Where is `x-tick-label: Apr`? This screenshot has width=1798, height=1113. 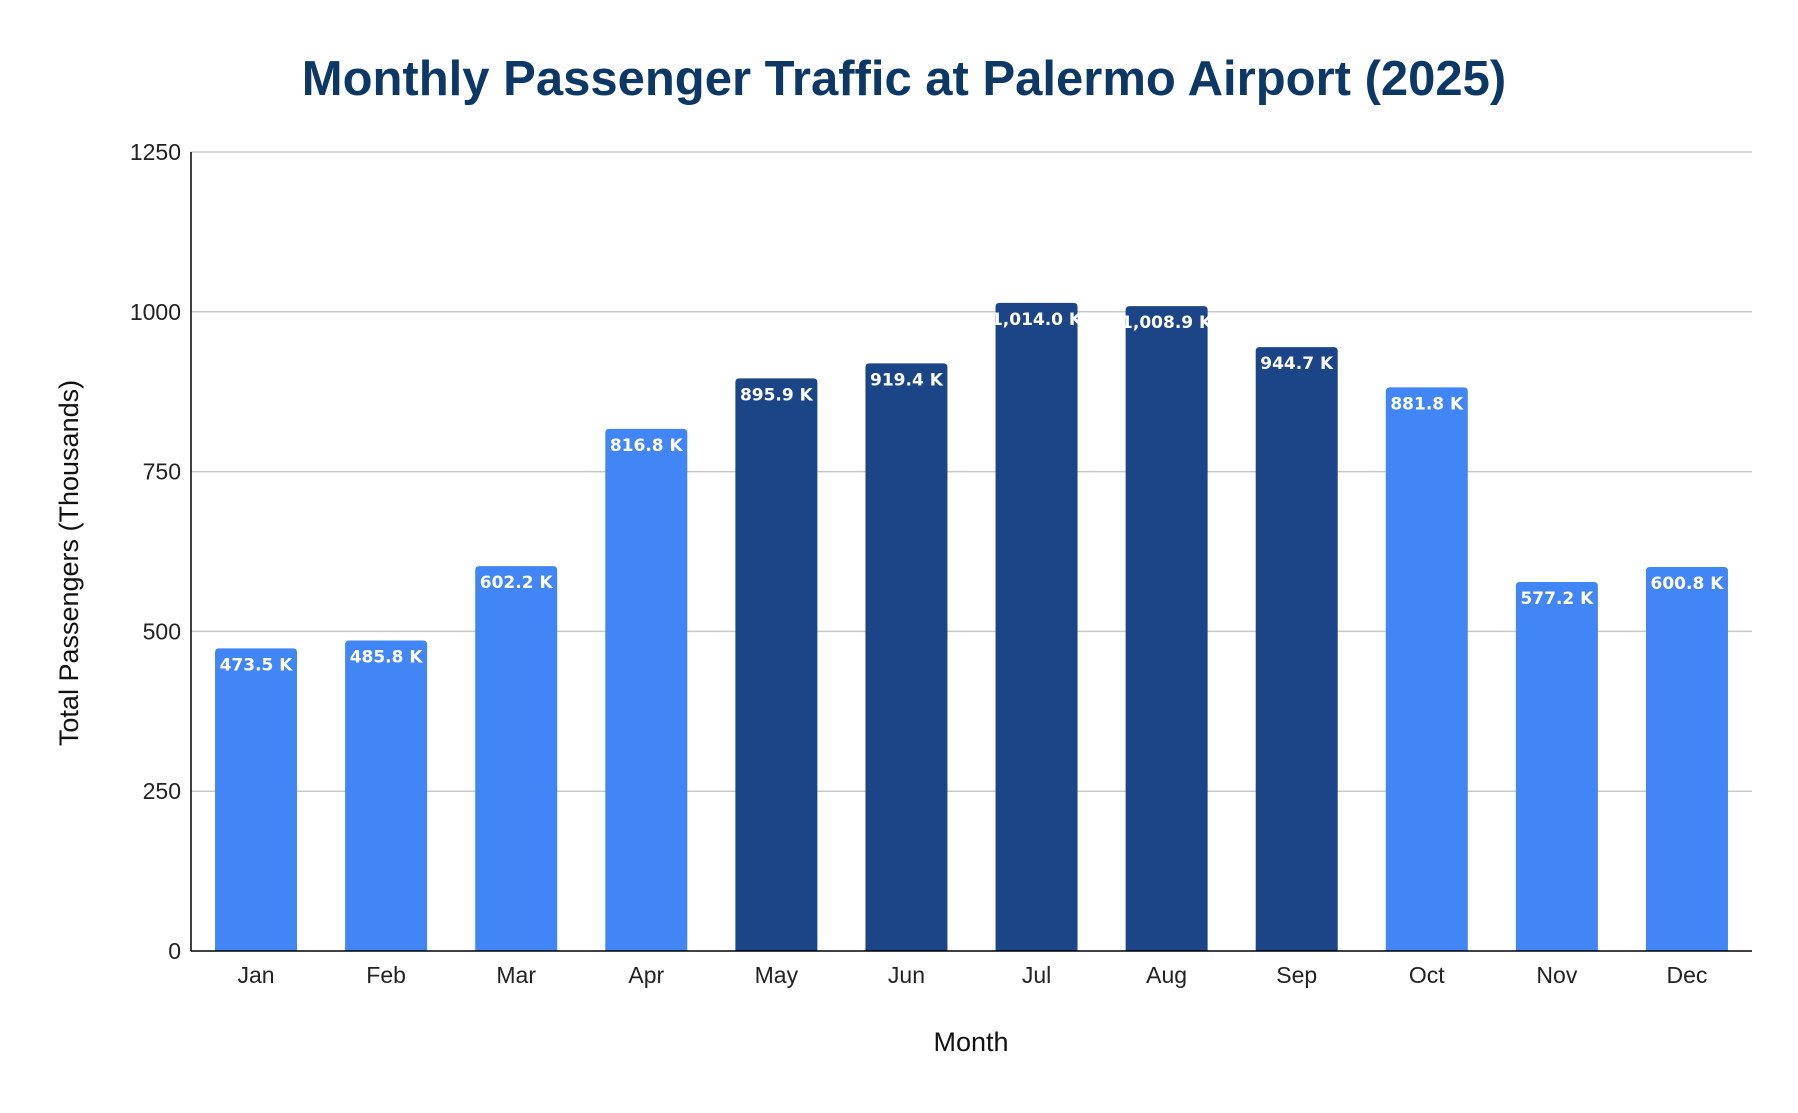
x-tick-label: Apr is located at coordinates (646, 975).